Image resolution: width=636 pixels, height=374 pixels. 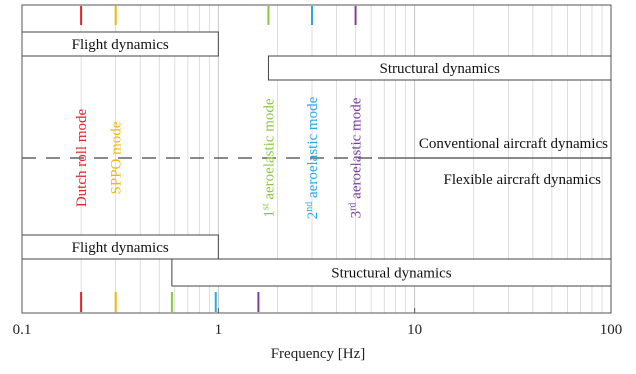 I want to click on flight-dynamics-bottom-label: Flight dynamics, so click(x=120, y=248).